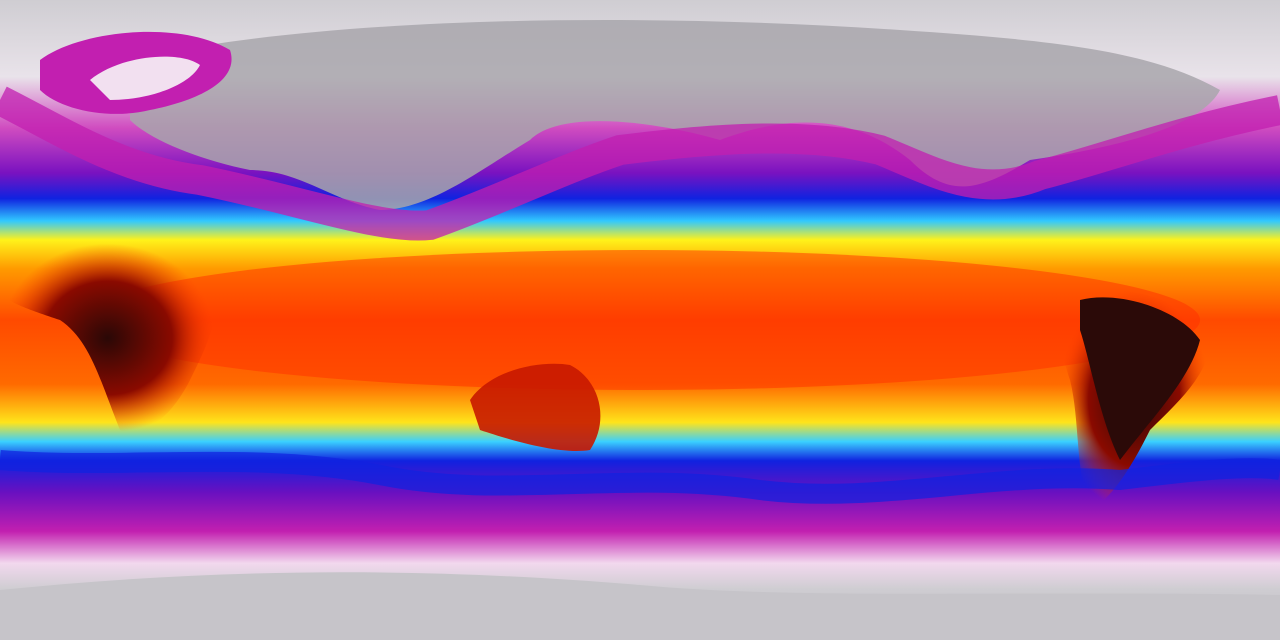 This screenshot has height=640, width=1280. What do you see at coordinates (145, 78) in the screenshot?
I see `greenland-ice` at bounding box center [145, 78].